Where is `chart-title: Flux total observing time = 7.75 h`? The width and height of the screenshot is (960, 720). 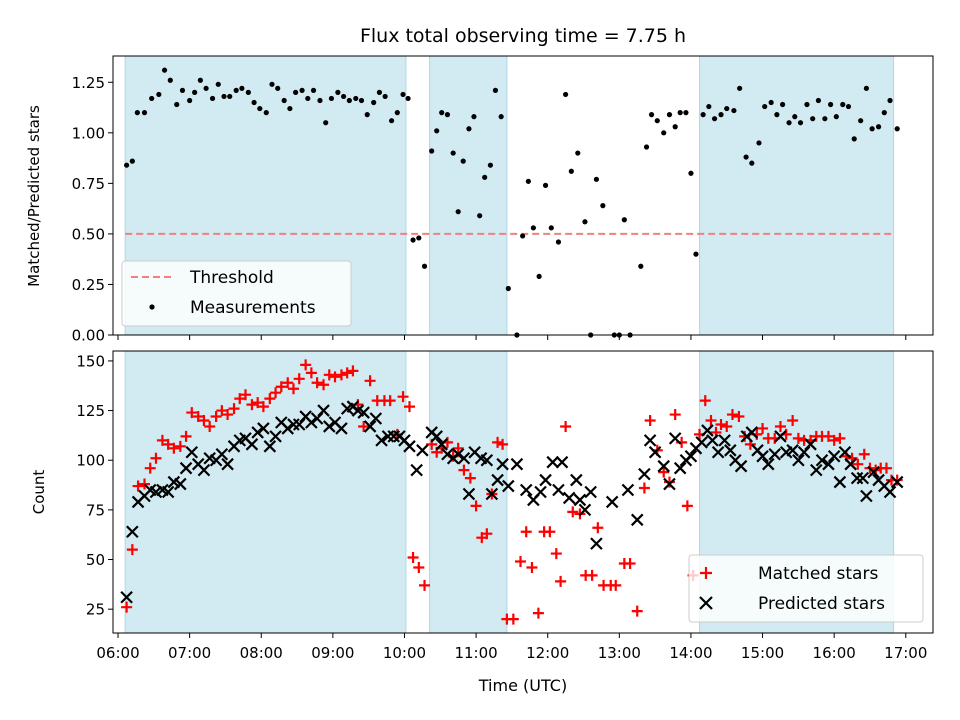
chart-title: Flux total observing time = 7.75 h is located at coordinates (523, 36).